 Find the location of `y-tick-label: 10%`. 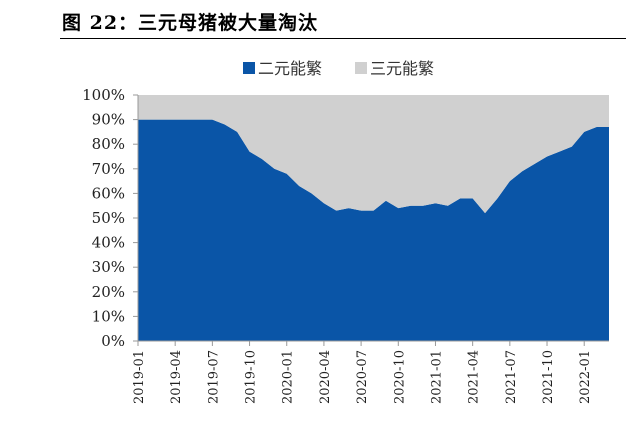

y-tick-label: 10% is located at coordinates (108, 316).